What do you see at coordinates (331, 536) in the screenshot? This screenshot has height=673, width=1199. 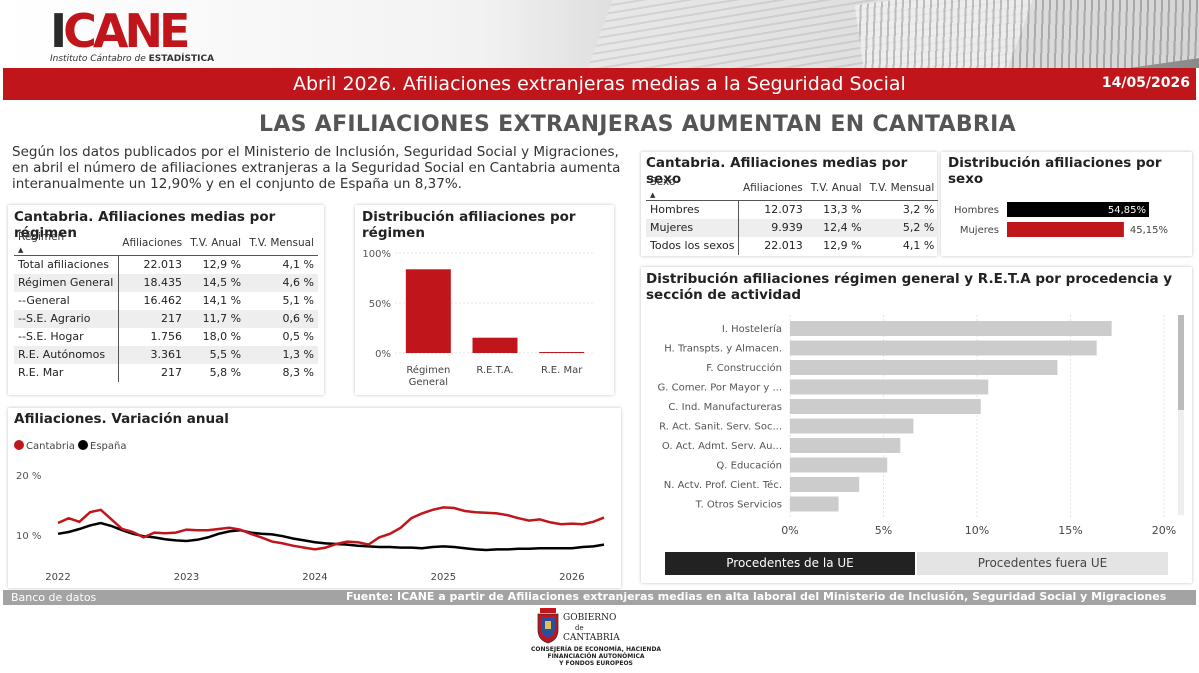 I see `series-line-españa` at bounding box center [331, 536].